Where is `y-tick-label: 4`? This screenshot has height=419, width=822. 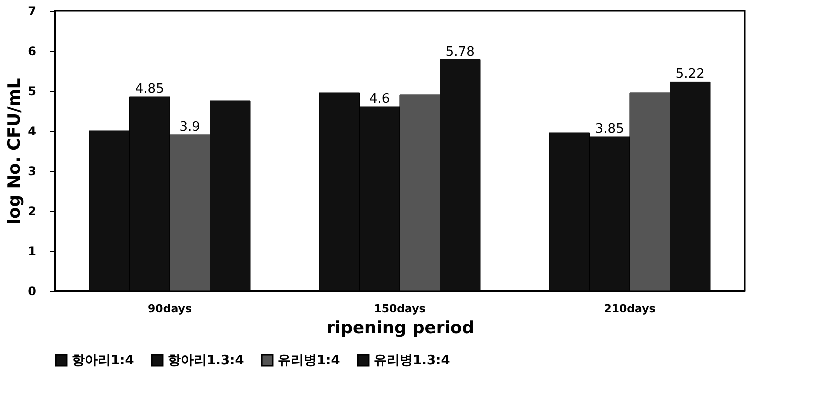 y-tick-label: 4 is located at coordinates (32, 131).